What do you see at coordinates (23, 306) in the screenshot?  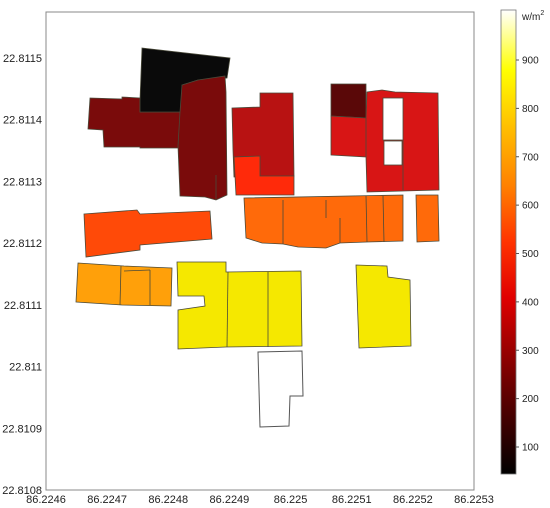 I see `y-tick-label: 22.8111` at bounding box center [23, 306].